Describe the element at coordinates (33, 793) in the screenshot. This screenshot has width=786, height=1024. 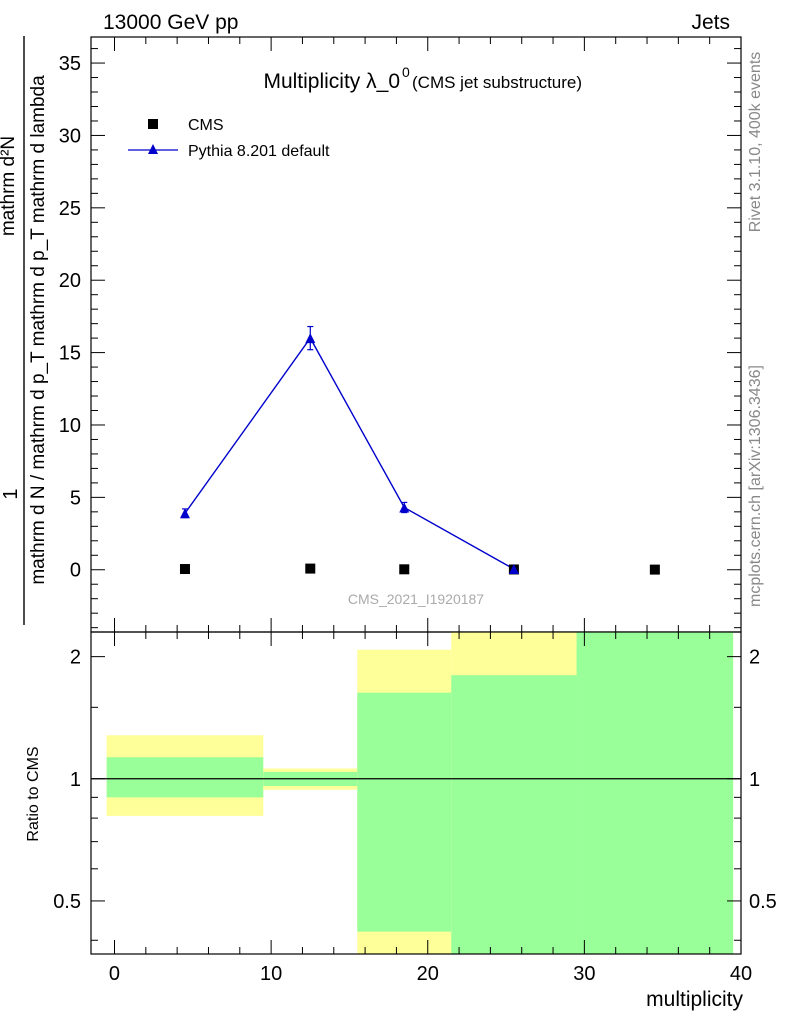
I see `ratio-y-label: Ratio to CMS` at that location.